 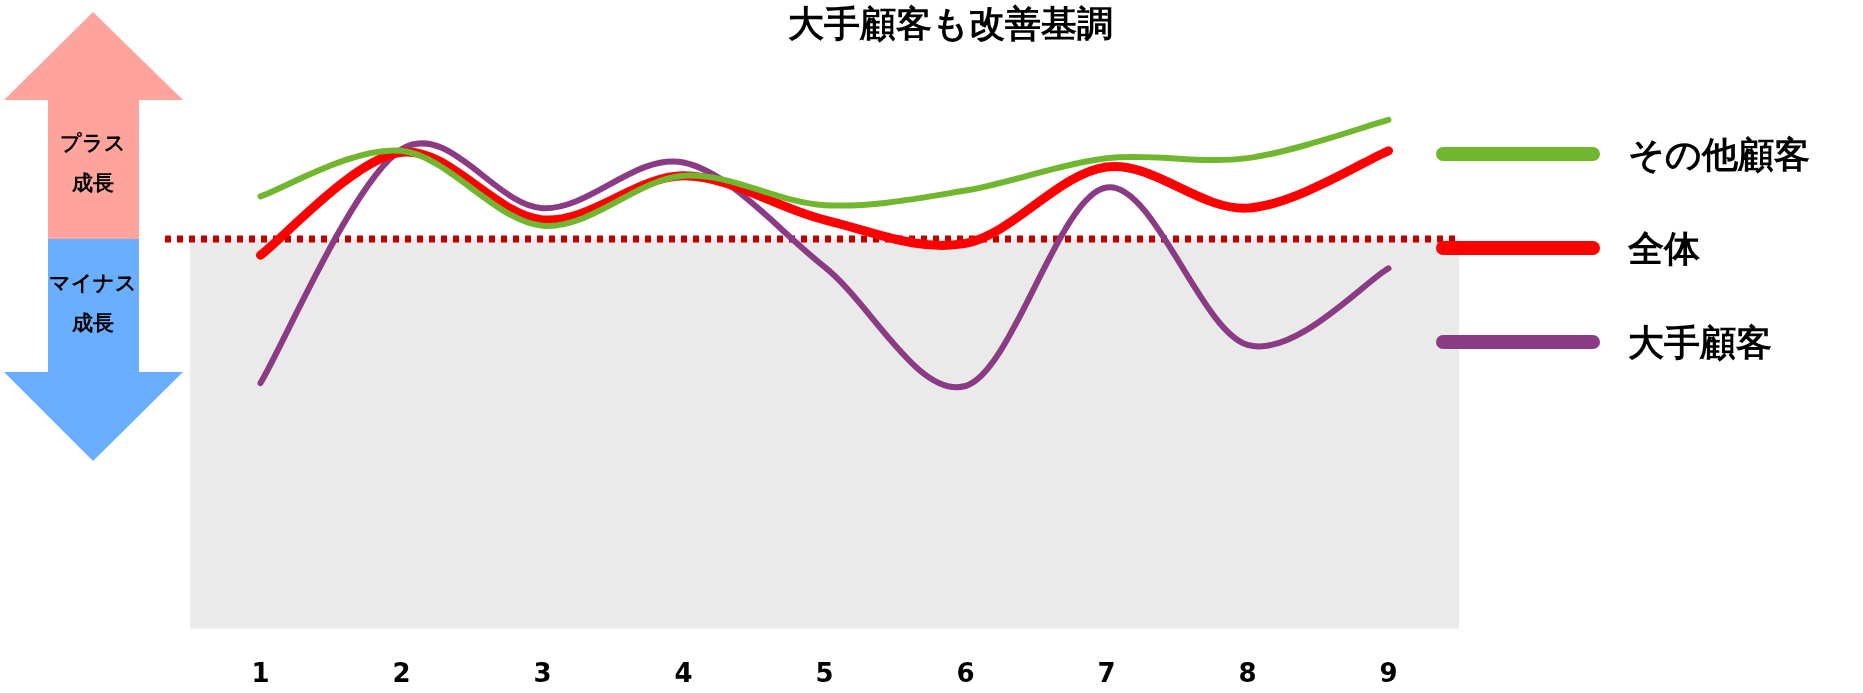 I want to click on chart-title: 大手顧客も改善基調, so click(x=950, y=23).